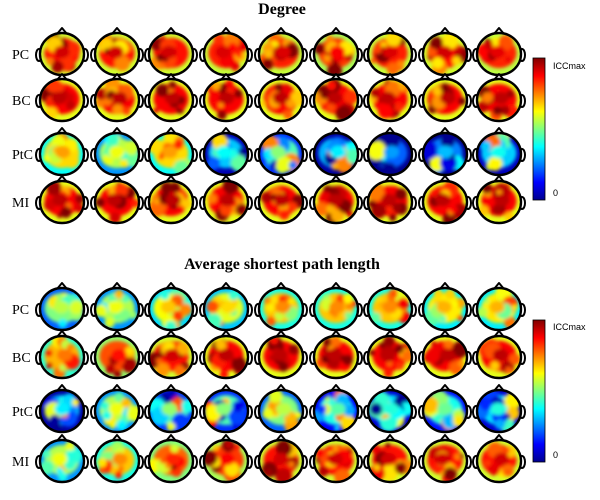  I want to click on colorbar-degree: ICCmax 0, so click(559, 129).